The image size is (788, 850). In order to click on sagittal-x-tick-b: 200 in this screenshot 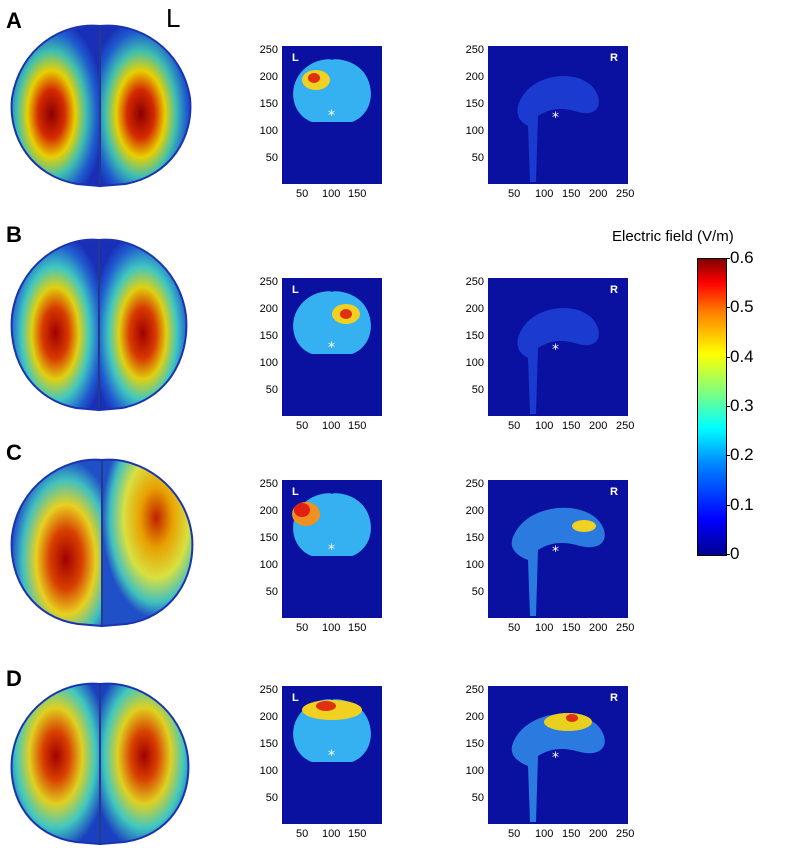, I will do `click(598, 426)`.